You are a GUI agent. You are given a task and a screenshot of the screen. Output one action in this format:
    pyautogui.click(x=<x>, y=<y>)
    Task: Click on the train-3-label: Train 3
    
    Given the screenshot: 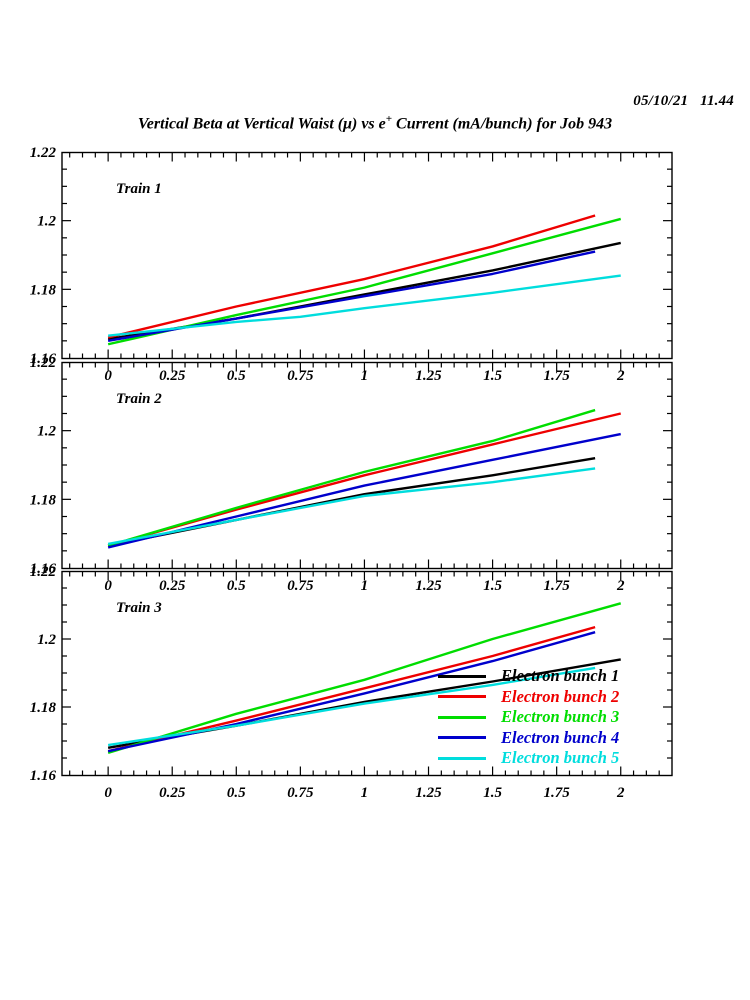 What is the action you would take?
    pyautogui.click(x=139, y=608)
    